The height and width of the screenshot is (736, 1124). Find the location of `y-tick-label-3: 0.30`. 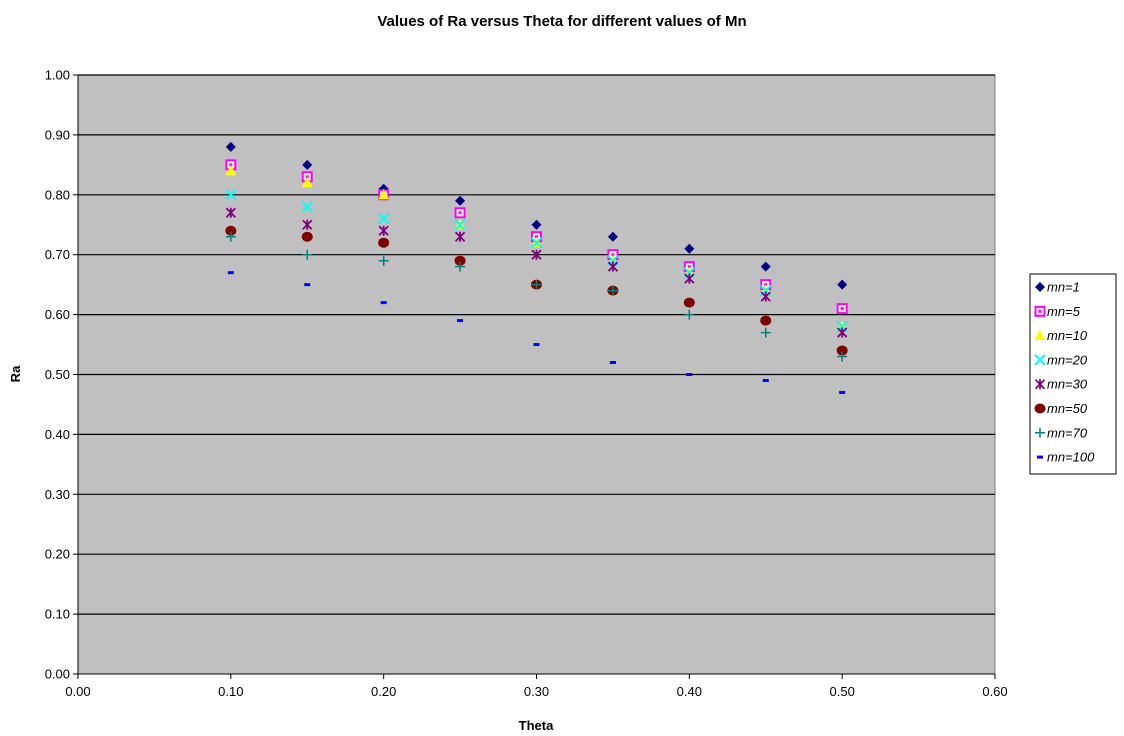

y-tick-label-3: 0.30 is located at coordinates (57, 494).